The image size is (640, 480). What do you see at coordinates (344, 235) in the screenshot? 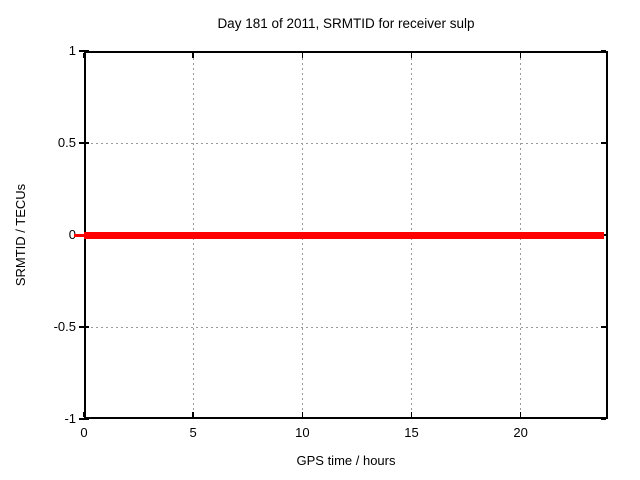
I see `data-line` at bounding box center [344, 235].